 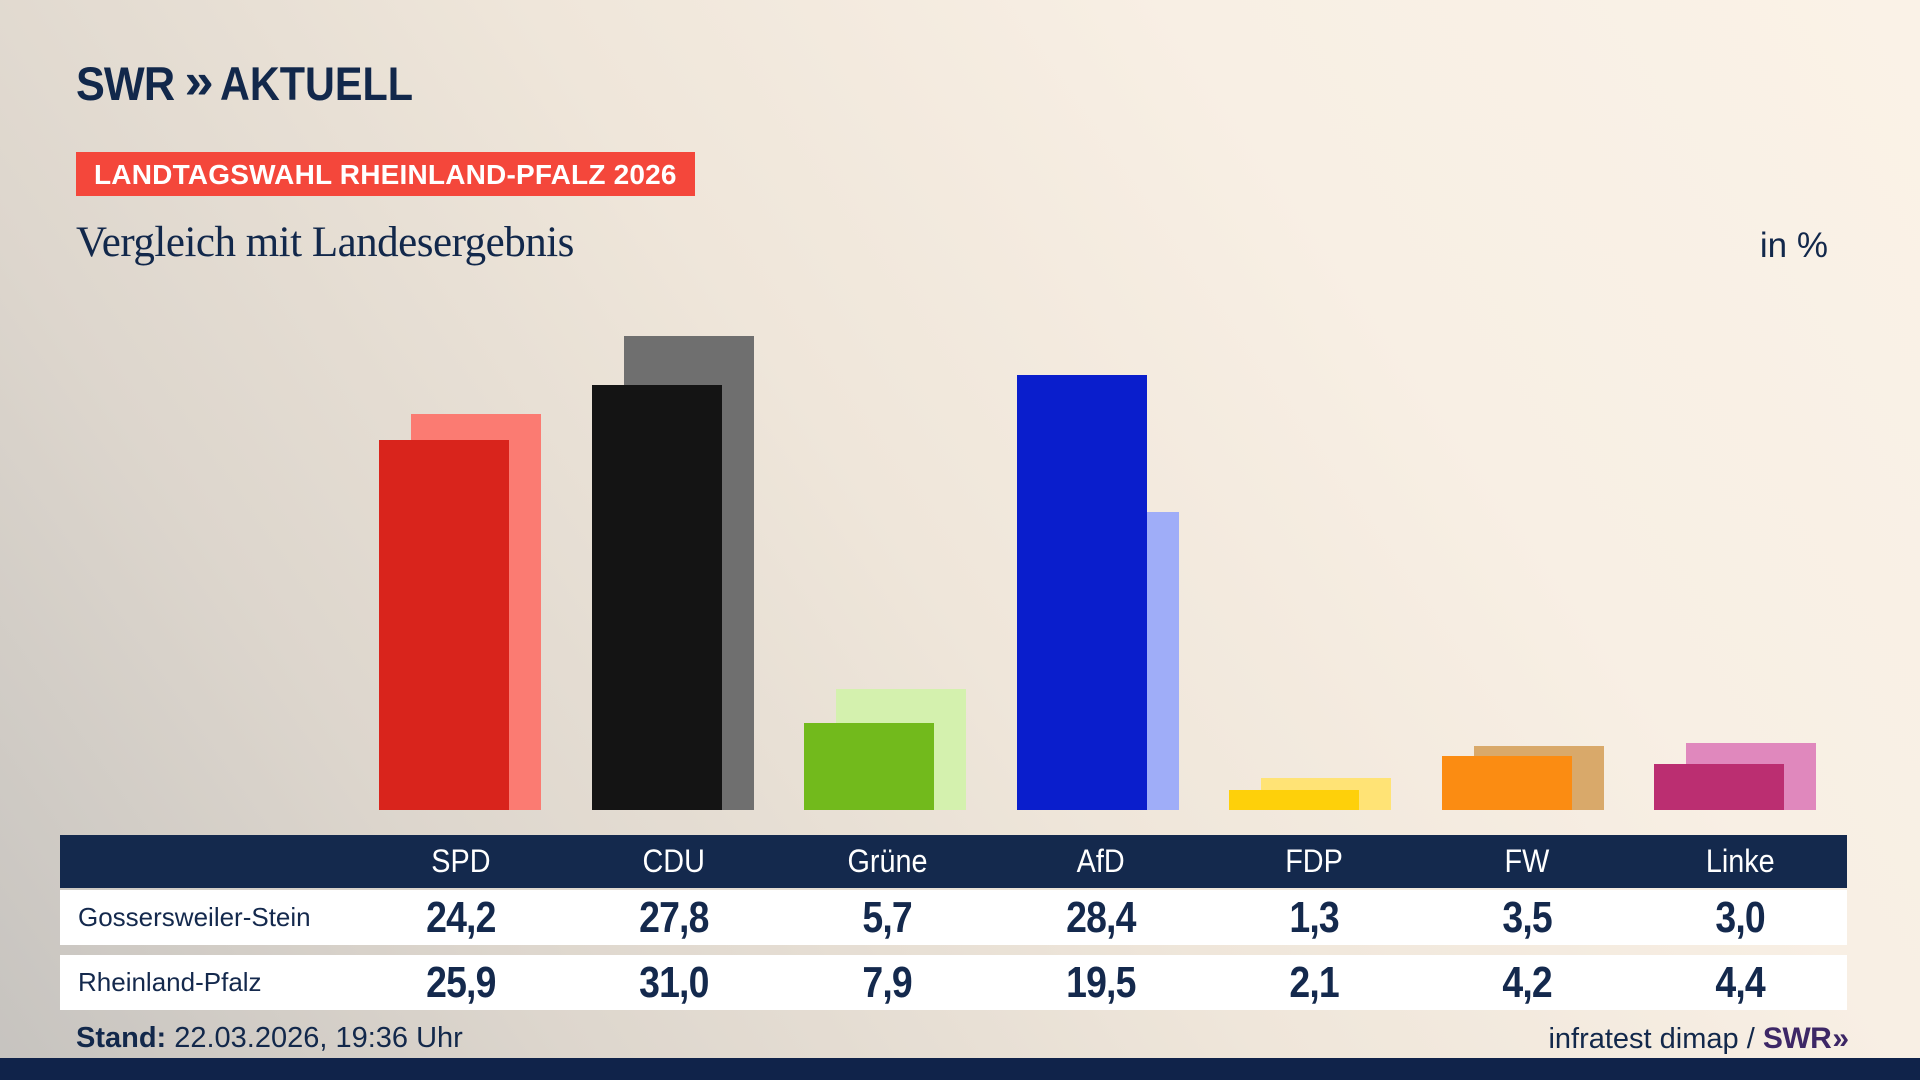 I want to click on source-credit: infratest dimap / SWR», so click(x=1698, y=1039).